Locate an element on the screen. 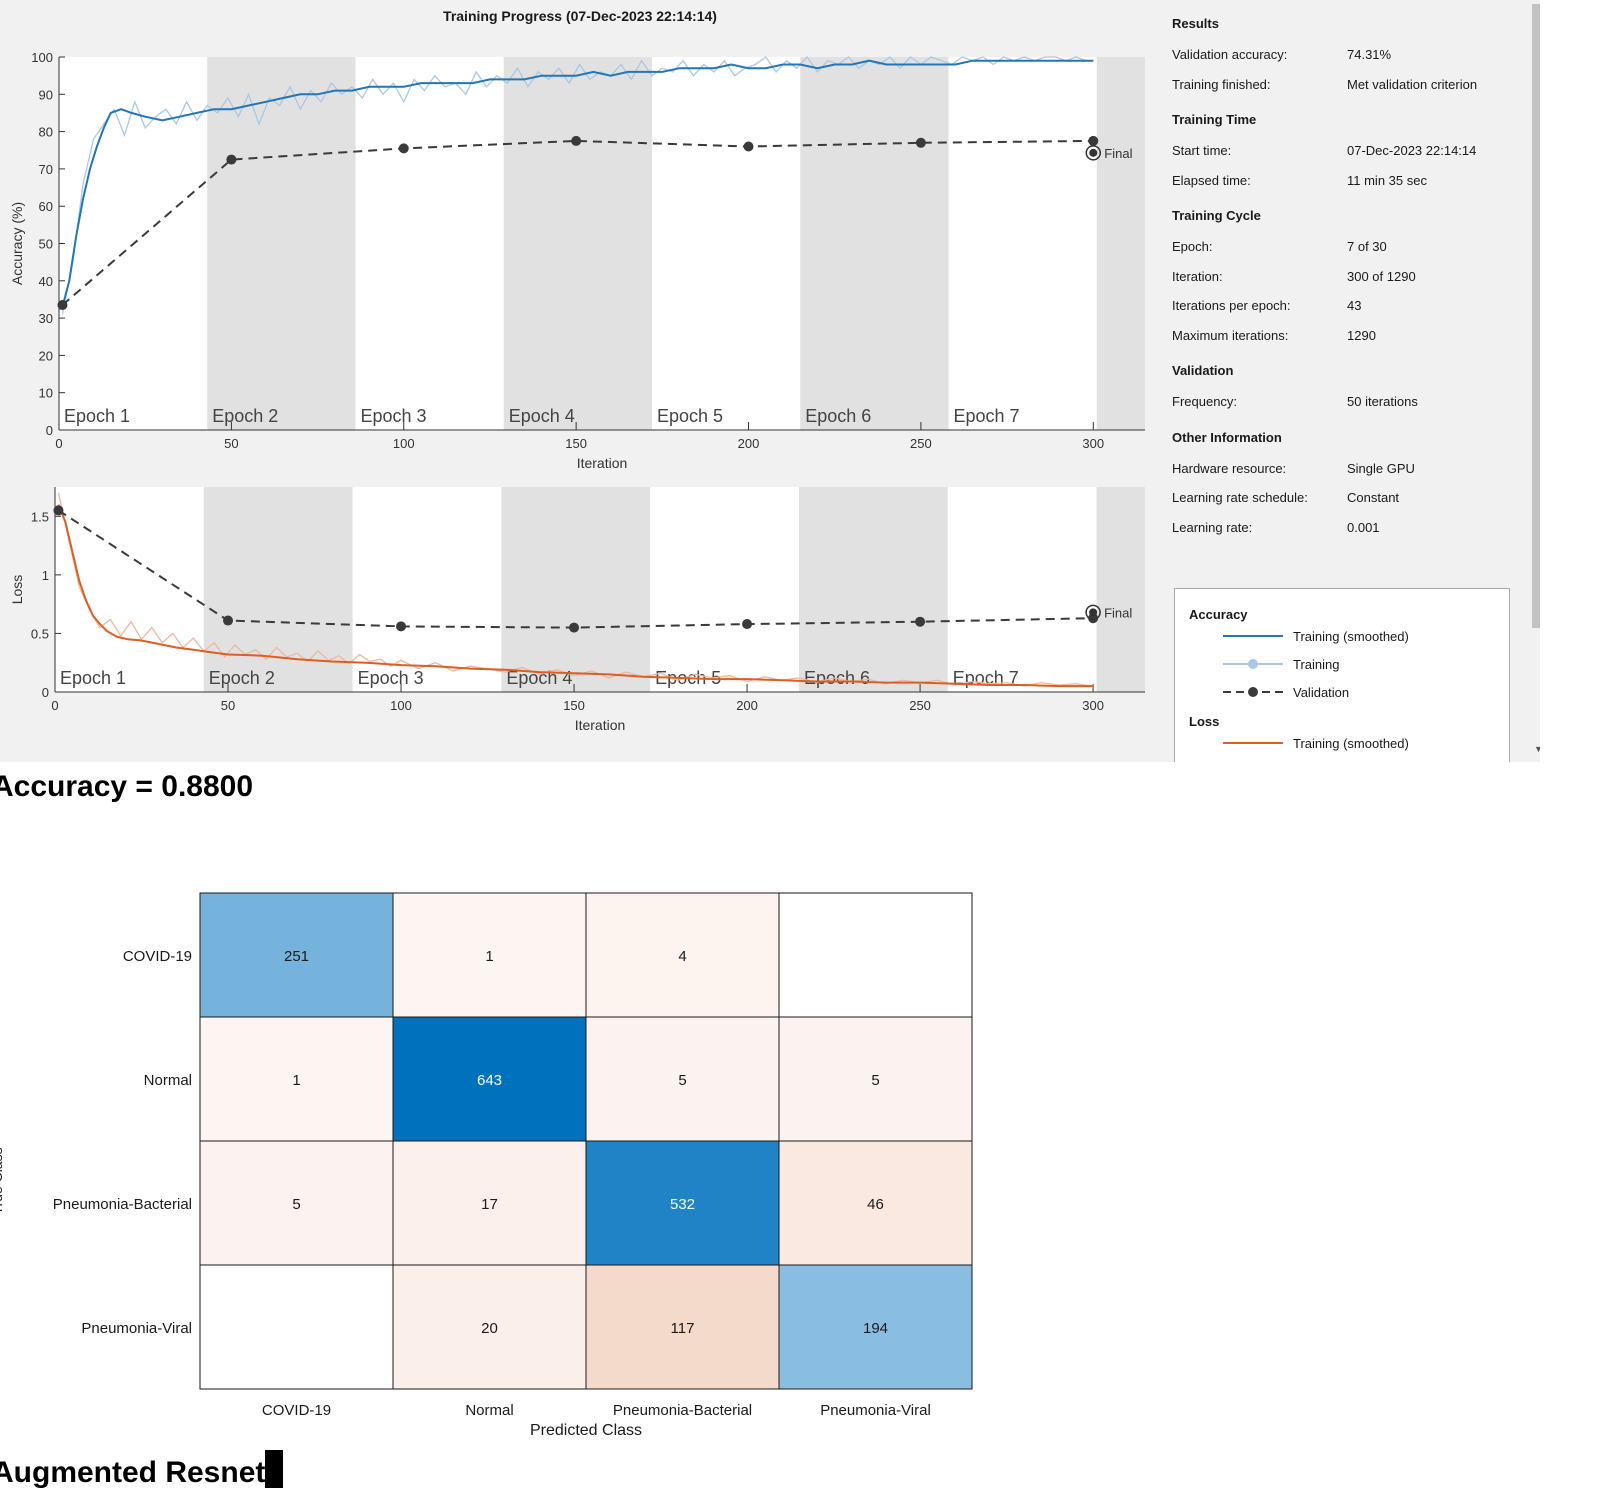 This screenshot has height=1490, width=1607. info-key: Learning rate: is located at coordinates (1212, 527).